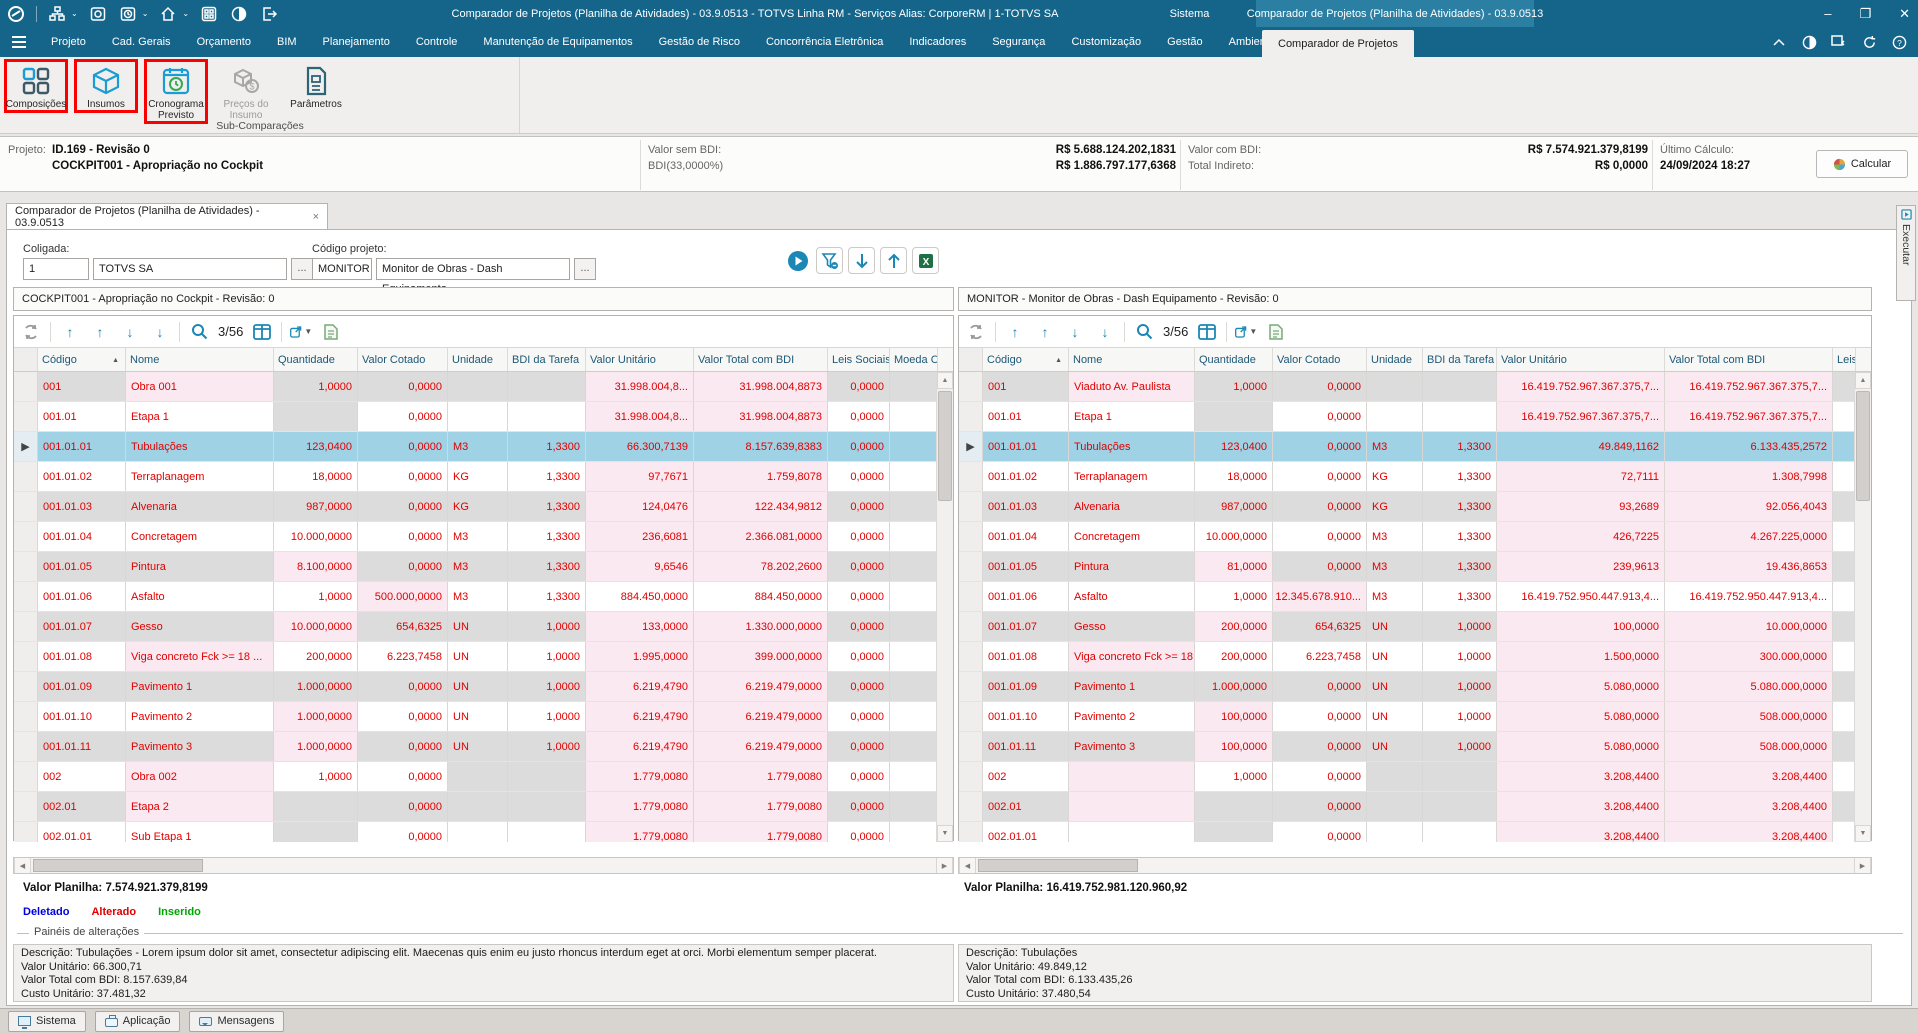 This screenshot has height=1033, width=1918. Describe the element at coordinates (403, 359) in the screenshot. I see `column-header-valor-cotado: Valor Cotado` at that location.